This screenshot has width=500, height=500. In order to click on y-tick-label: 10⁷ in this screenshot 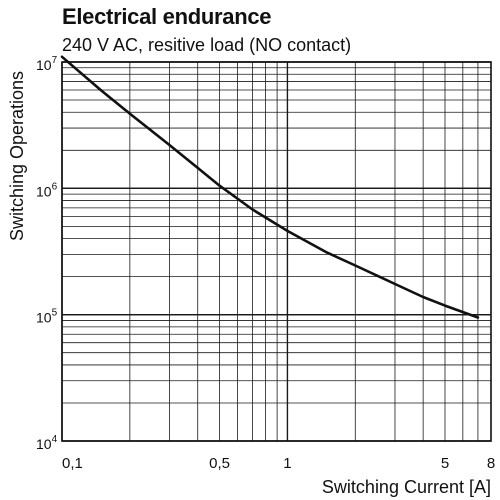, I will do `click(47, 64)`.